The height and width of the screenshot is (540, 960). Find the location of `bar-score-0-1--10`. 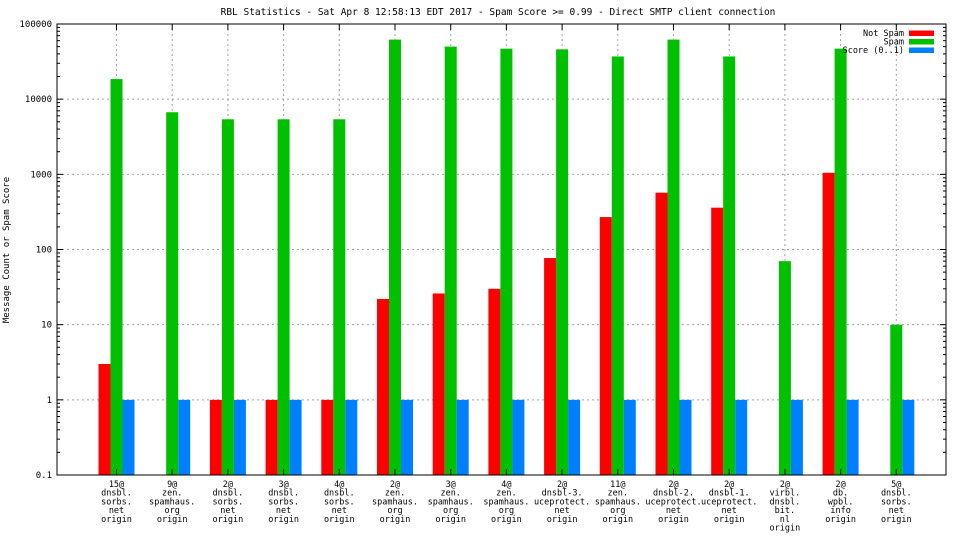

bar-score-0-1--10 is located at coordinates (685, 437).